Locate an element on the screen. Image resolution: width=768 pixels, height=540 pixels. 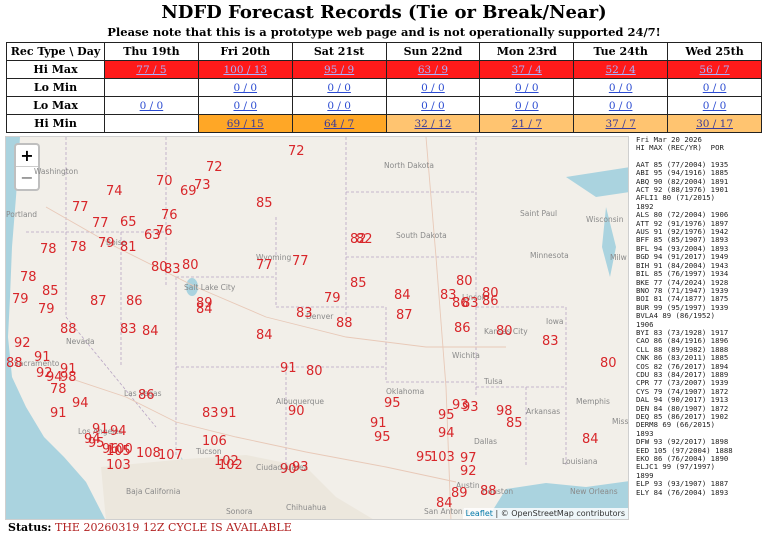
record-count-link: 77 / 5 is located at coordinates (151, 70).